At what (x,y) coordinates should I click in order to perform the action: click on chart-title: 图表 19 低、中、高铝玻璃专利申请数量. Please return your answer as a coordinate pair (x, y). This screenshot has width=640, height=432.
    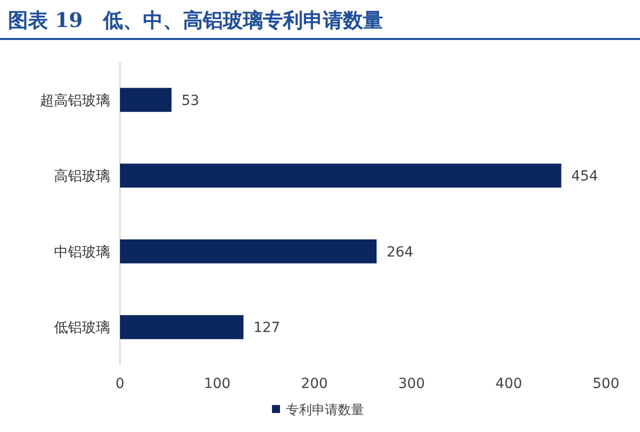
    Looking at the image, I should click on (195, 20).